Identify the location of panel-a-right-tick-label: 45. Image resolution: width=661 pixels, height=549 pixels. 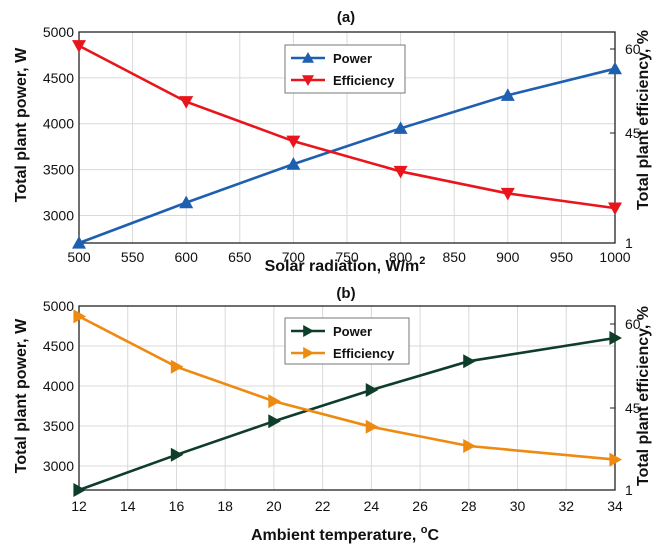
(633, 133).